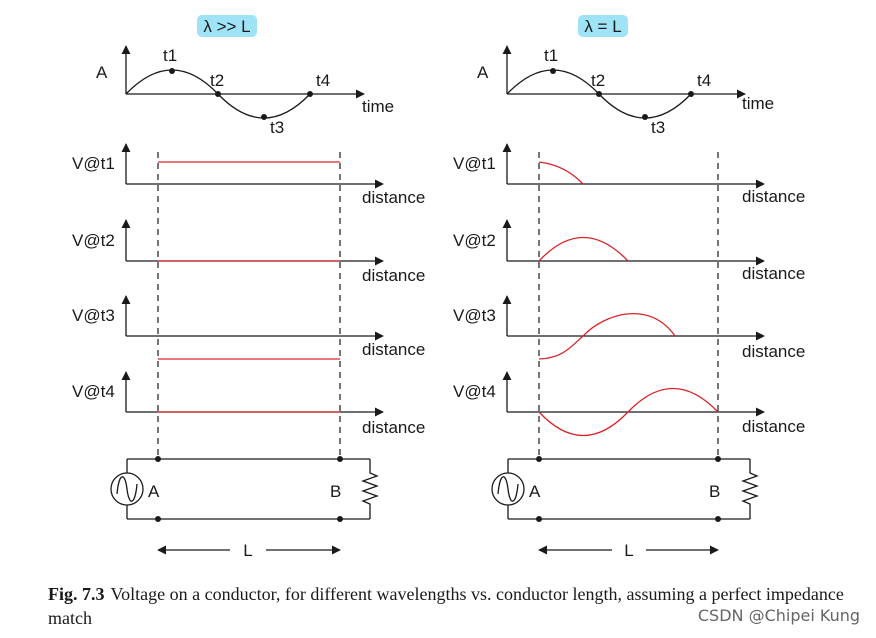 This screenshot has width=876, height=638. What do you see at coordinates (264, 117) in the screenshot?
I see `left-point-t3` at bounding box center [264, 117].